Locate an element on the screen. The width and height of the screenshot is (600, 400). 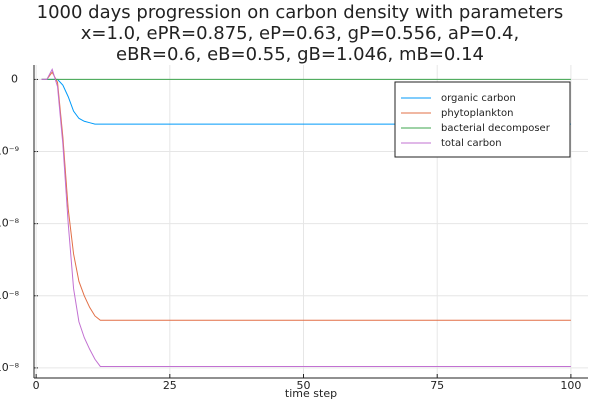
y-tick-label: -2.0×10⁻⁸ is located at coordinates (10, 367).